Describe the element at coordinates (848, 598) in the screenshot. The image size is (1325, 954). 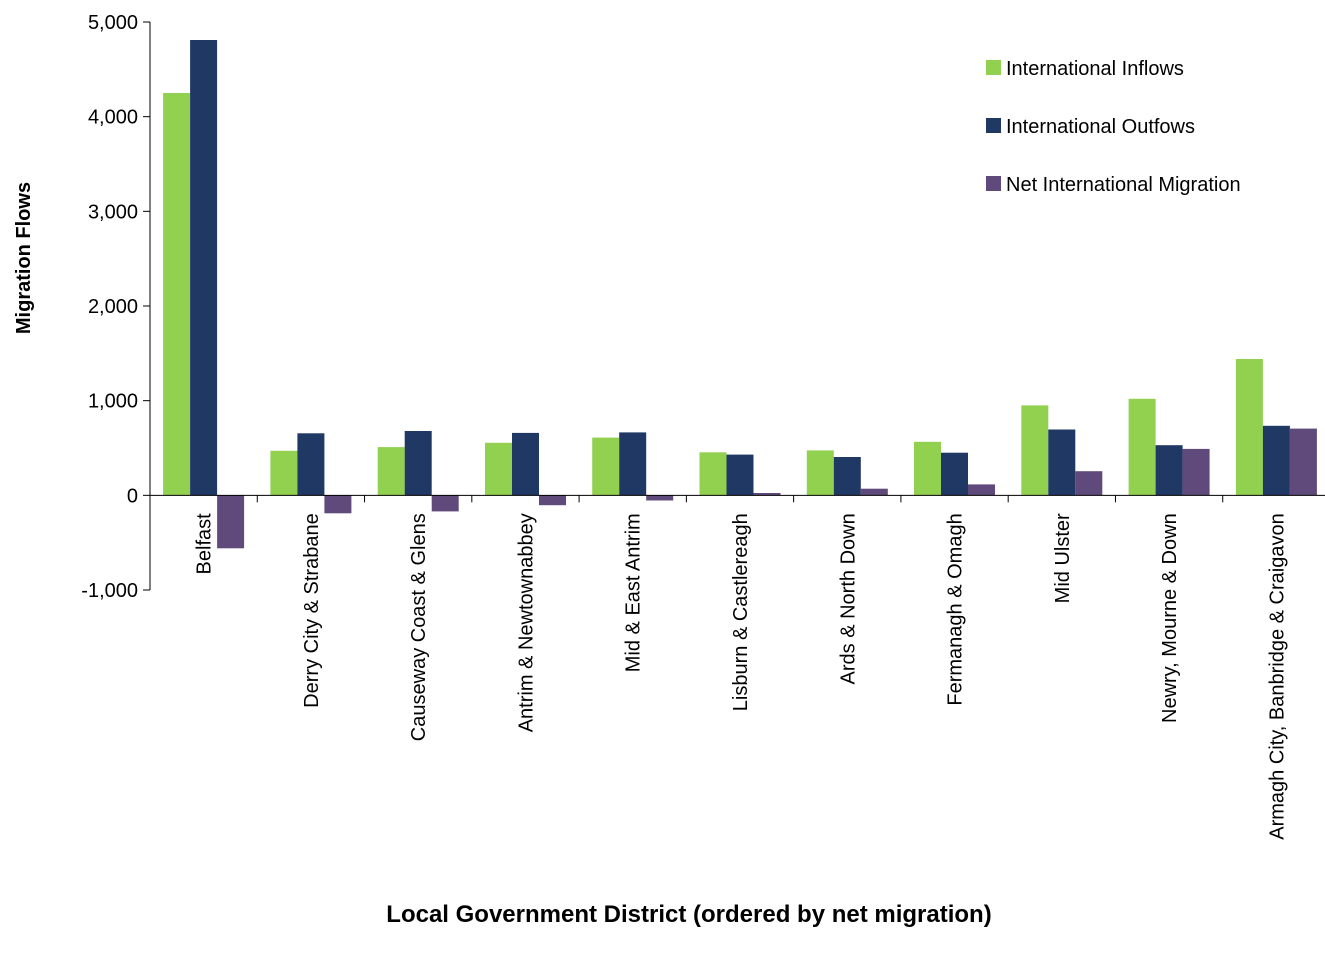
I see `x-tick-label: Ards & North Down` at that location.